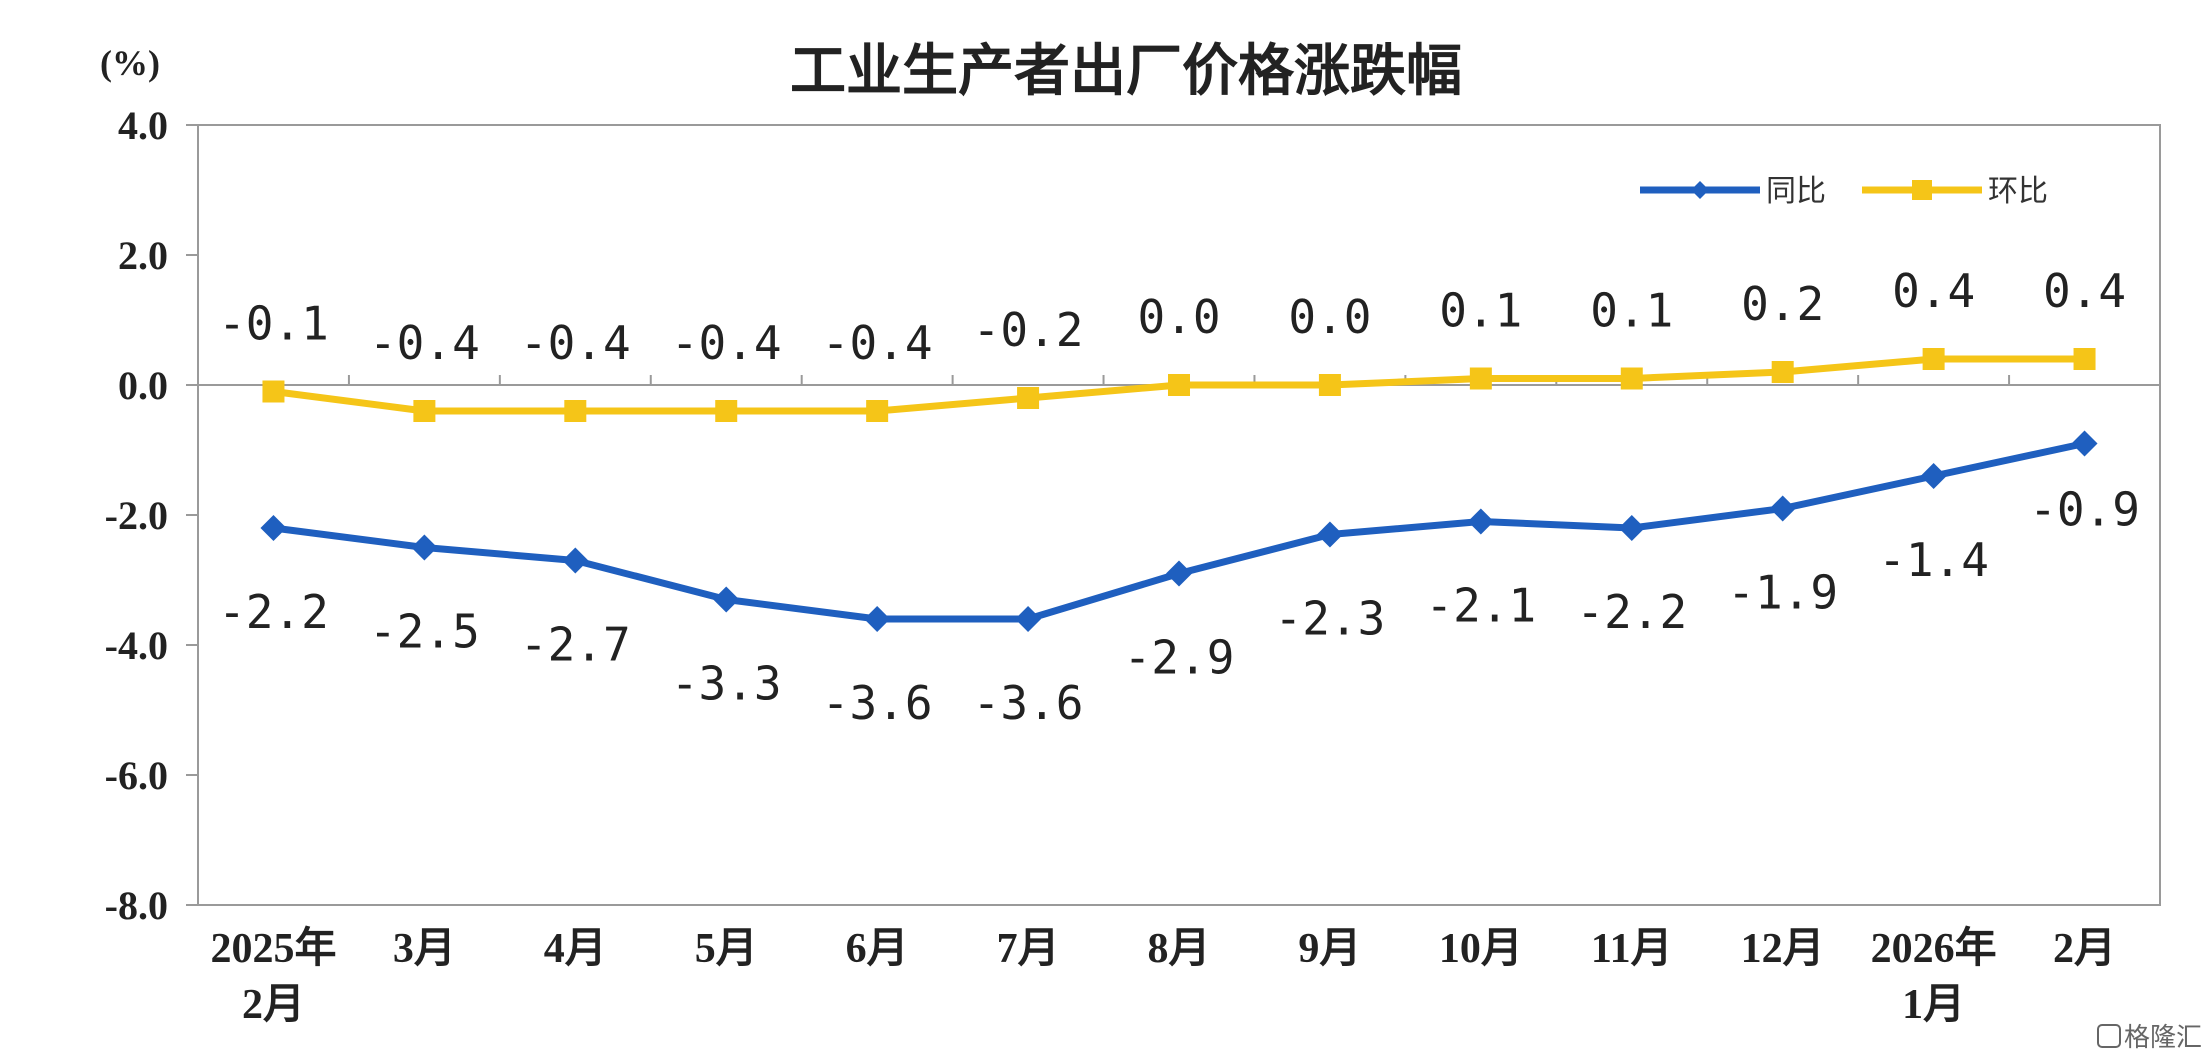 The width and height of the screenshot is (2208, 1060). Describe the element at coordinates (1933, 1005) in the screenshot. I see `x-tick-label: 1月` at that location.